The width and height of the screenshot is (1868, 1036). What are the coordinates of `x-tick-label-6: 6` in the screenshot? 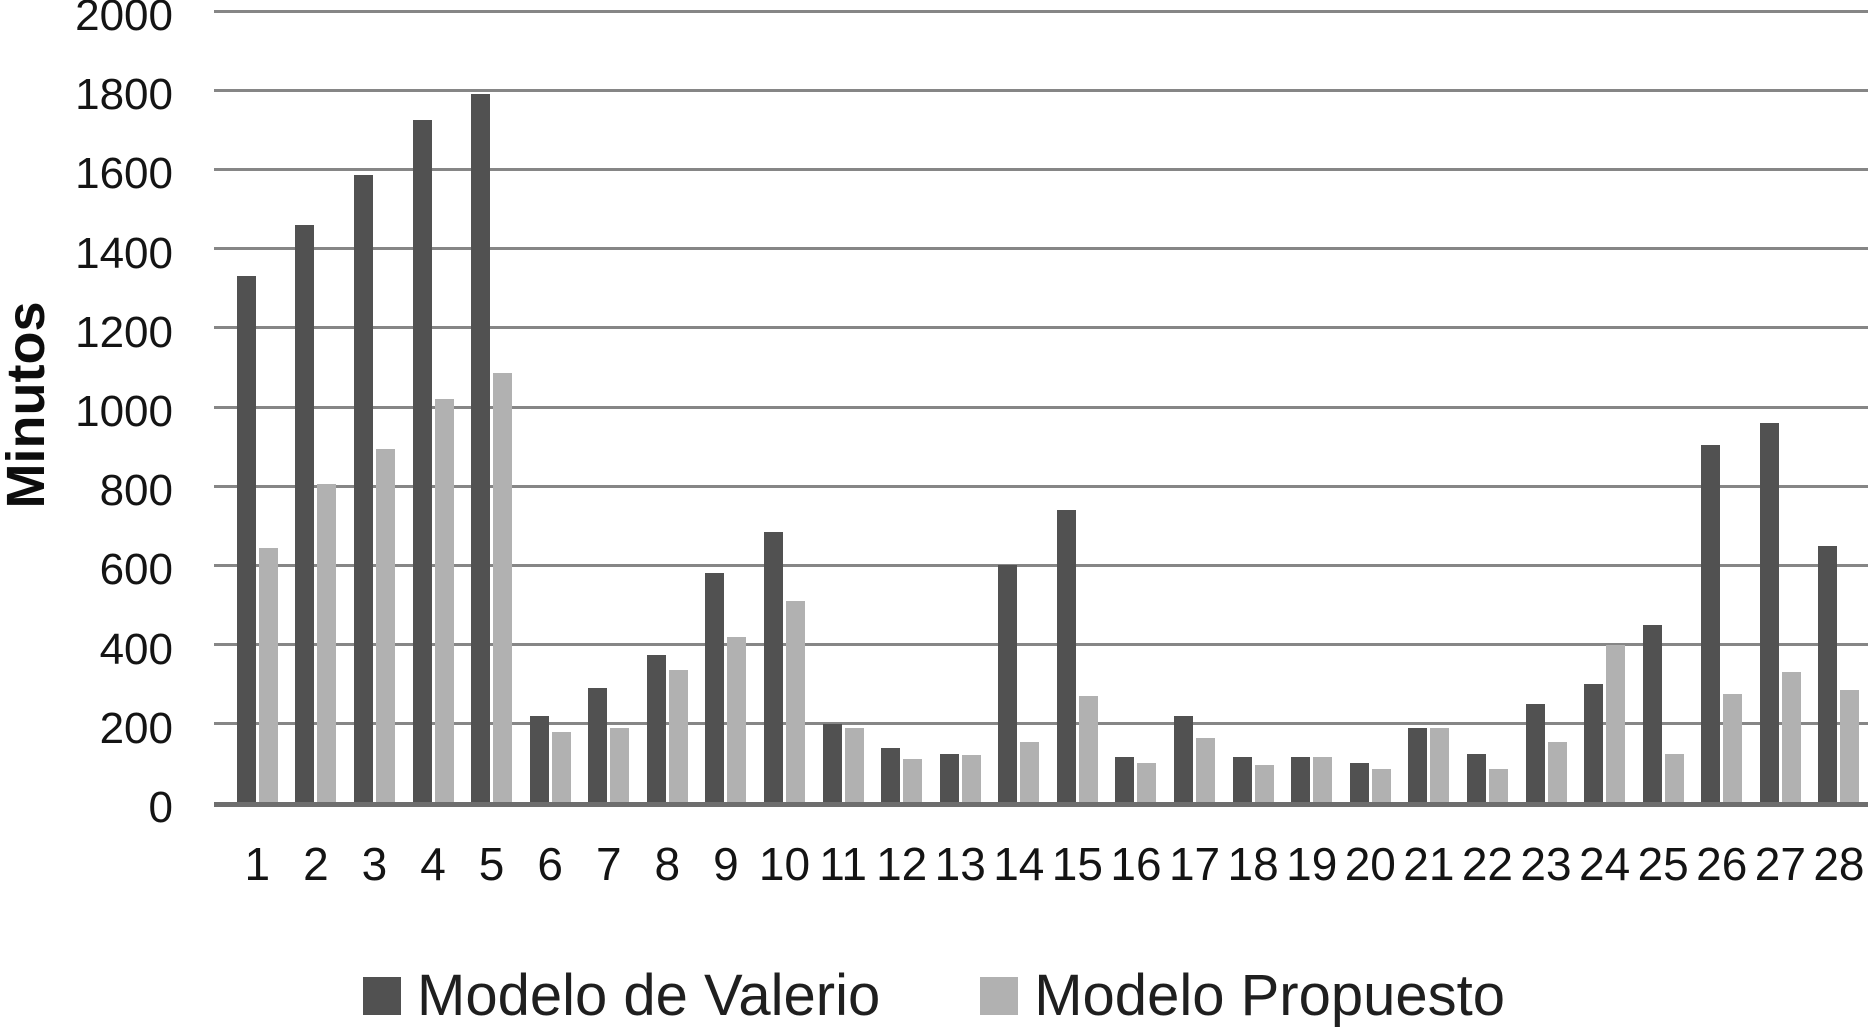 It's located at (550, 864).